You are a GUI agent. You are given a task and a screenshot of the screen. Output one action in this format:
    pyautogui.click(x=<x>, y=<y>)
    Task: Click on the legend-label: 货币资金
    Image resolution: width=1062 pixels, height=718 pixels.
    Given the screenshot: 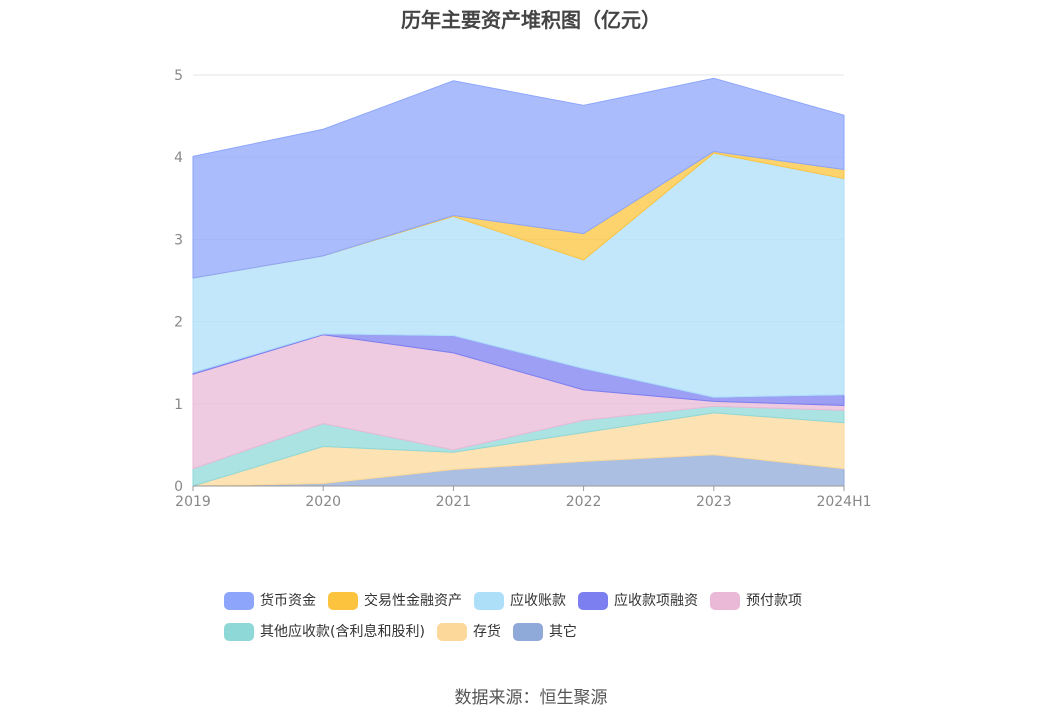 What is the action you would take?
    pyautogui.click(x=288, y=601)
    